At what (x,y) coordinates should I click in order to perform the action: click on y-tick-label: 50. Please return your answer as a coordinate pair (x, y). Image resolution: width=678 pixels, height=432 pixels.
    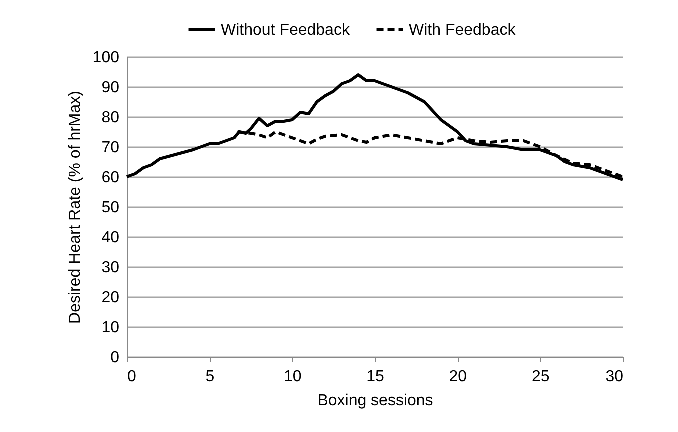
    Looking at the image, I should click on (111, 208).